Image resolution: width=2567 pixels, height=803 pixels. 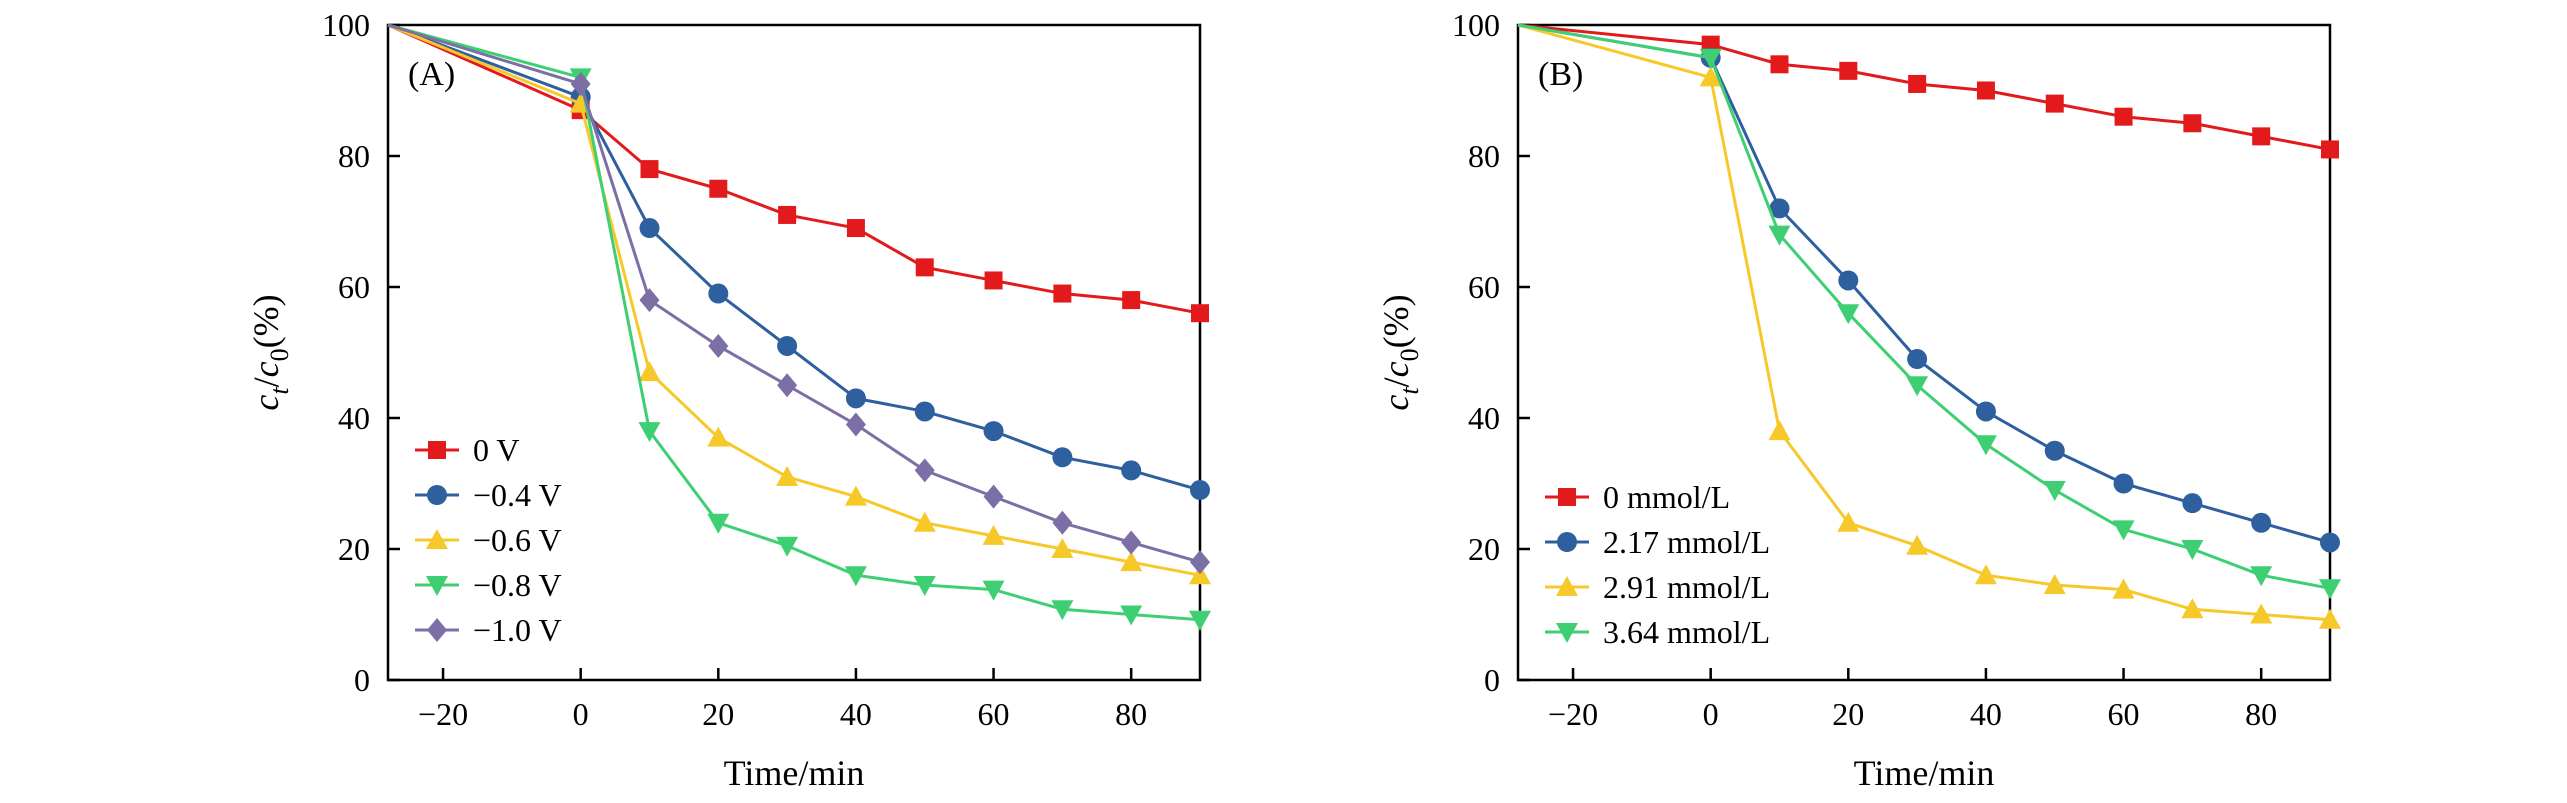 What do you see at coordinates (362, 680) in the screenshot?
I see `y-tick-label: 0` at bounding box center [362, 680].